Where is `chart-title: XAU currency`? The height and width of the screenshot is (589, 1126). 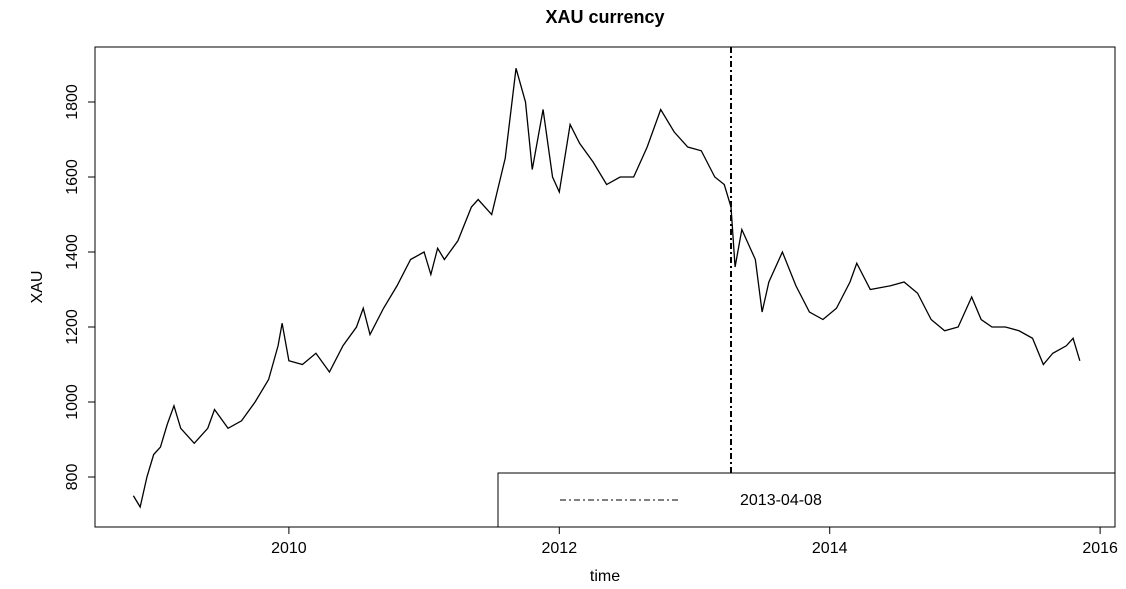 chart-title: XAU currency is located at coordinates (604, 17).